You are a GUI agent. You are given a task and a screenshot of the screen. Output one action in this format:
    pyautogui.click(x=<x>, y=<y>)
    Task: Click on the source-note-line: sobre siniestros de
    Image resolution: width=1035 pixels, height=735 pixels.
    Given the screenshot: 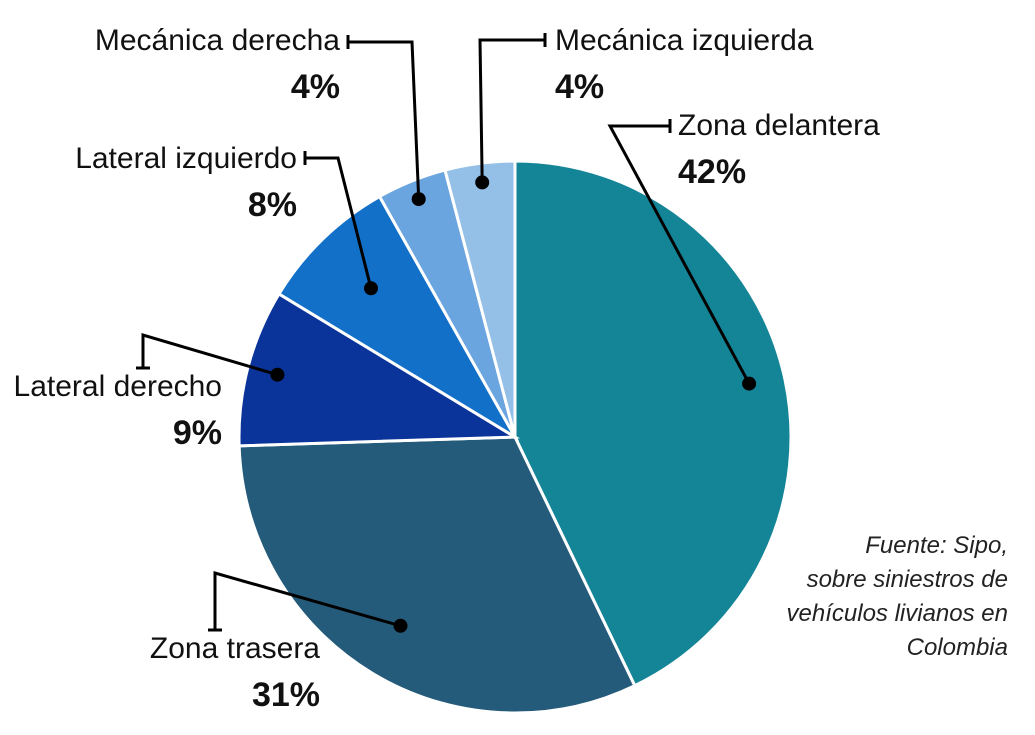 What is the action you would take?
    pyautogui.click(x=907, y=579)
    